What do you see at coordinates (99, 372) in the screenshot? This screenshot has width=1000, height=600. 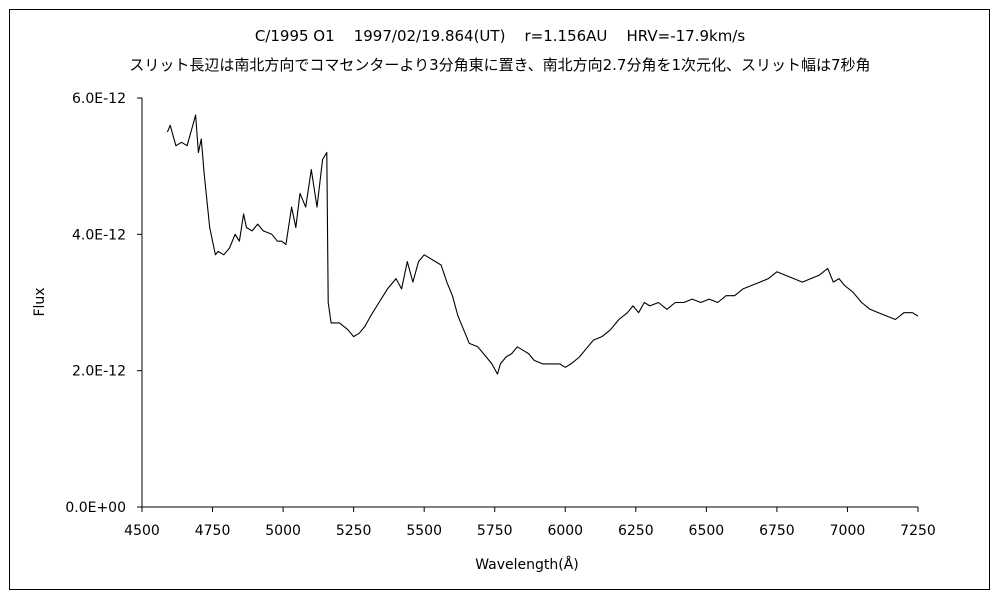 I see `y-tick-label: 2.0E-12` at bounding box center [99, 372].